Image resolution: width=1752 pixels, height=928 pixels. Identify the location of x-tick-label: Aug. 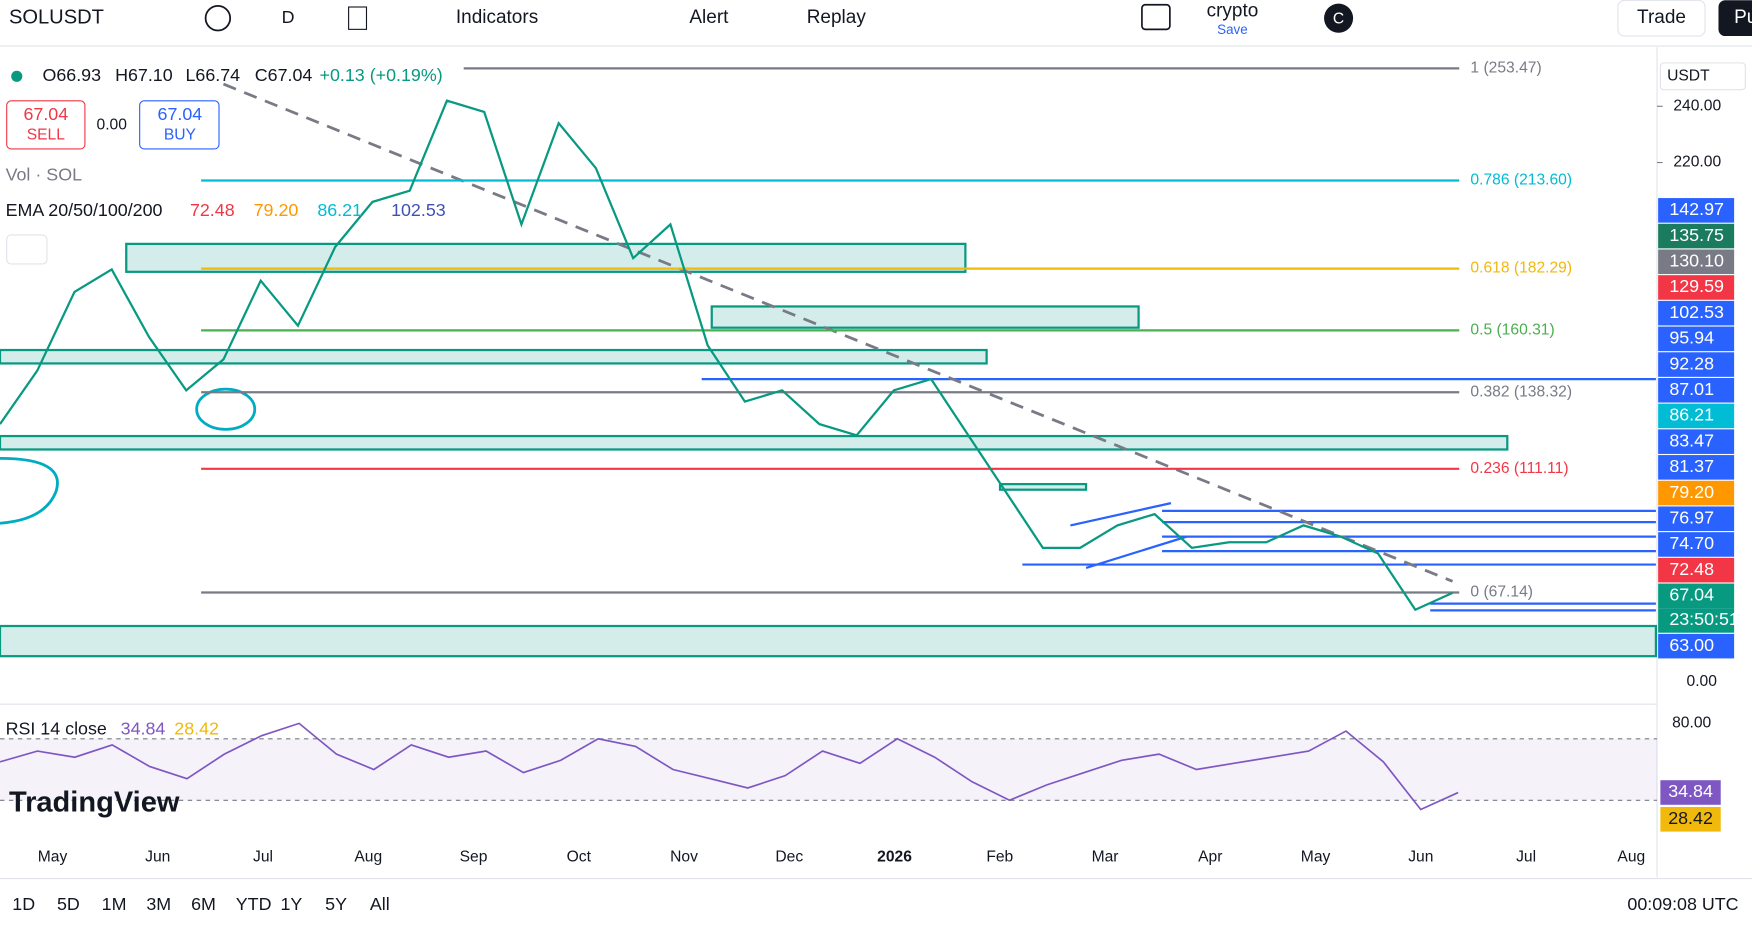
(1631, 856).